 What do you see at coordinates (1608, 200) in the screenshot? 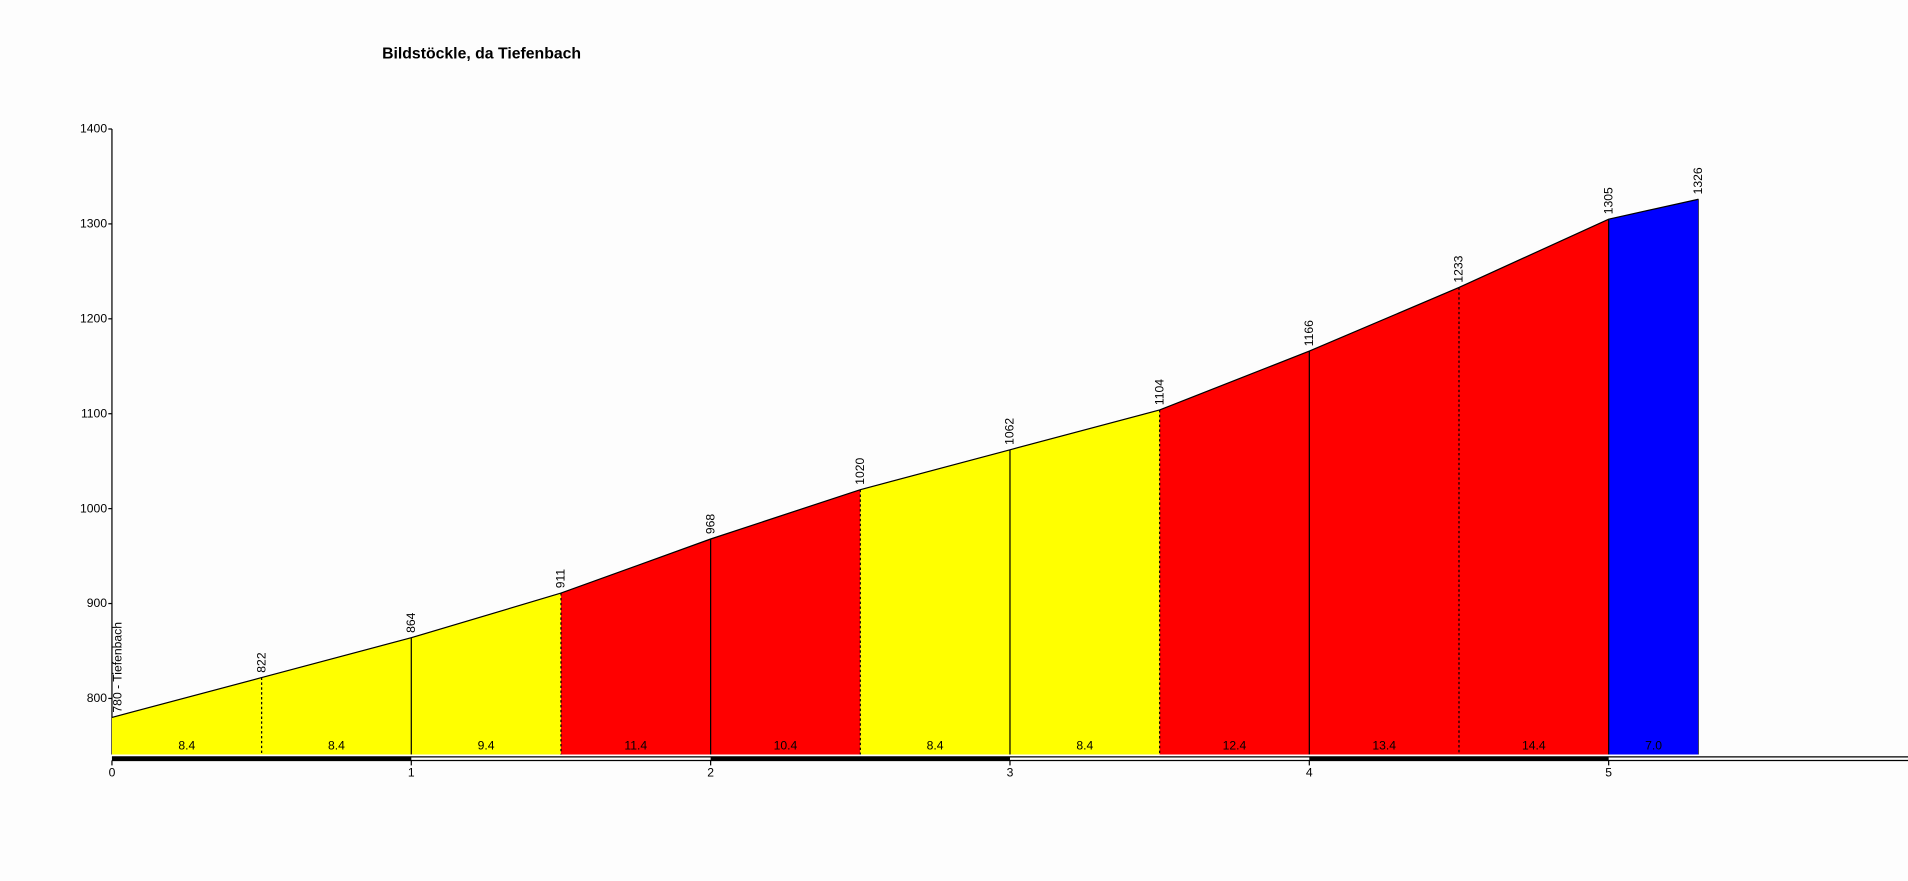
I see `elevation-label: 1305` at bounding box center [1608, 200].